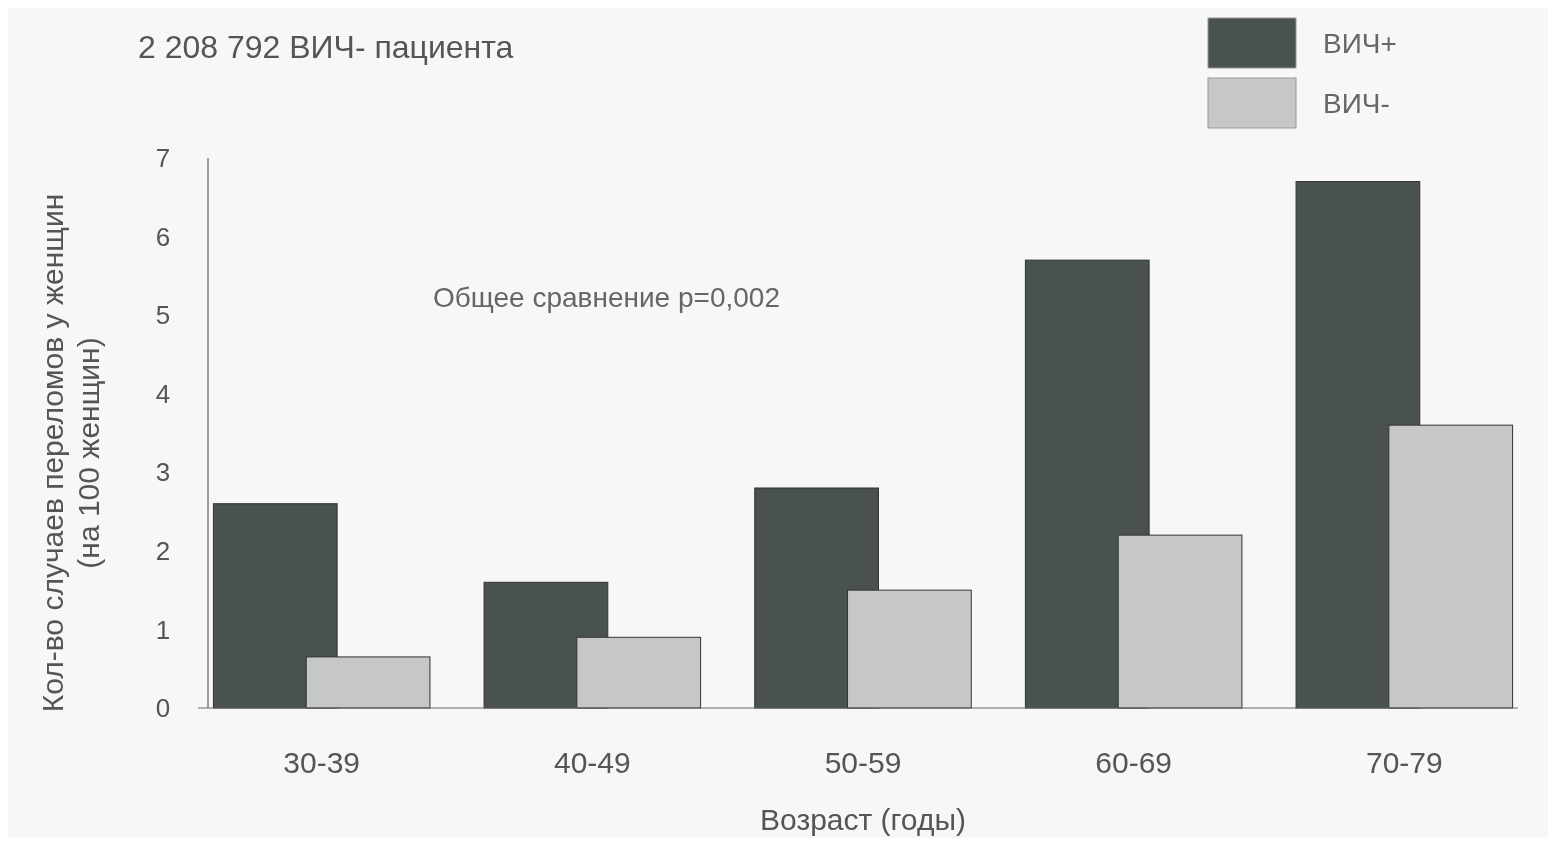  Describe the element at coordinates (1404, 762) in the screenshot. I see `x-tick-label: 70-79` at that location.